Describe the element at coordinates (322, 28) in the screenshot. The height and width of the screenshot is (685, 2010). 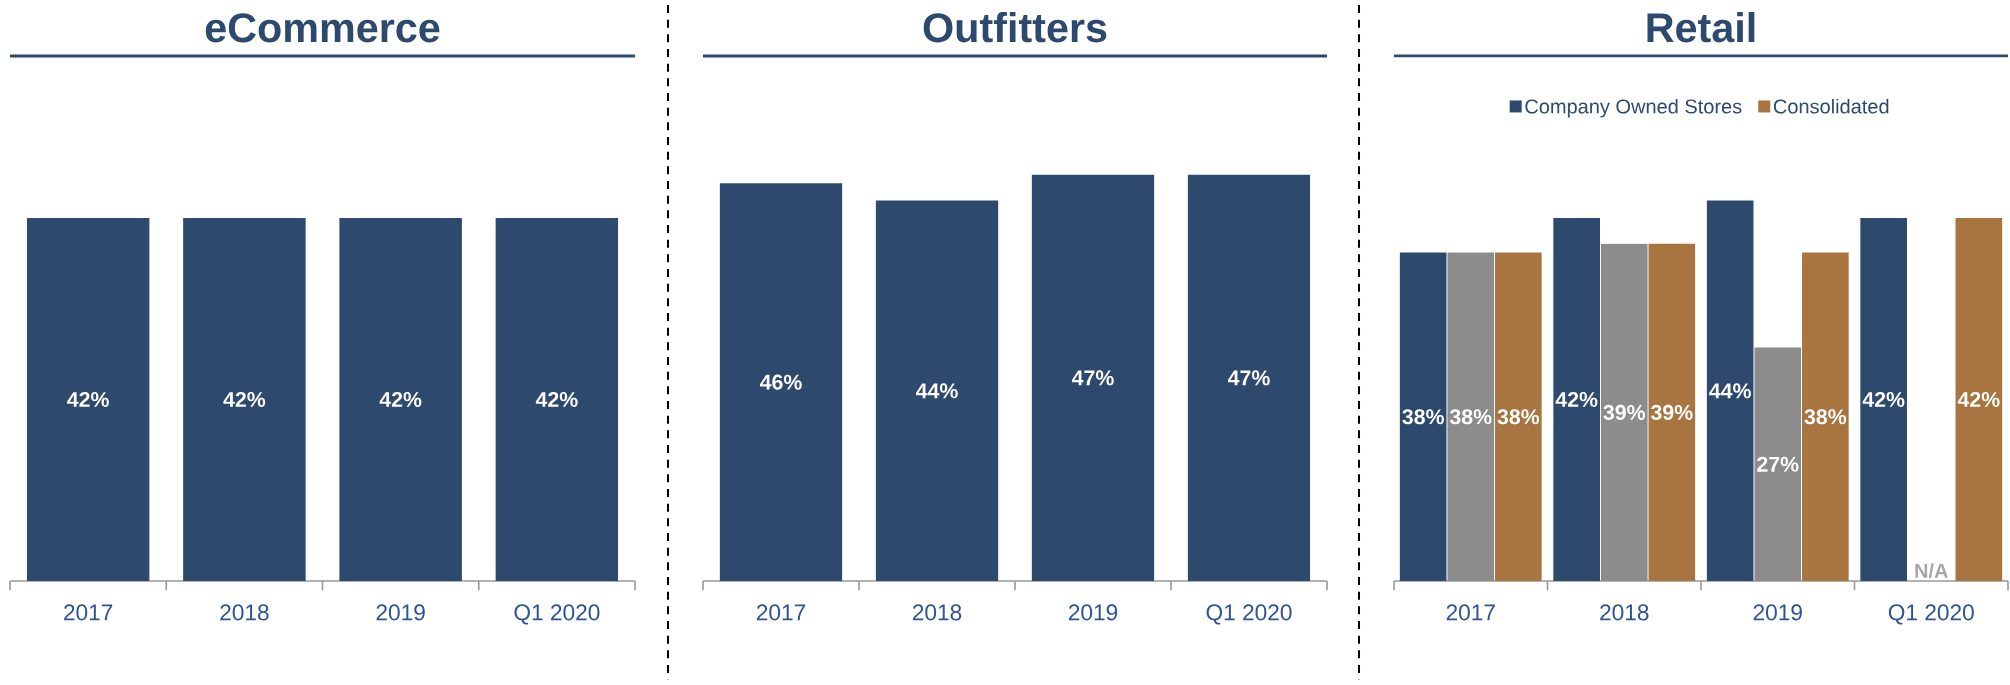
I see `chart-title: eCommerce` at that location.